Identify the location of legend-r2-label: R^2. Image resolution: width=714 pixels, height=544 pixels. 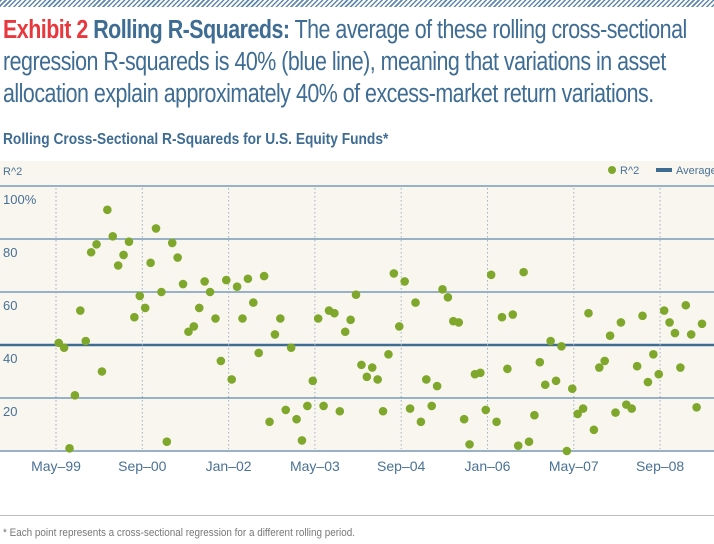
(629, 171).